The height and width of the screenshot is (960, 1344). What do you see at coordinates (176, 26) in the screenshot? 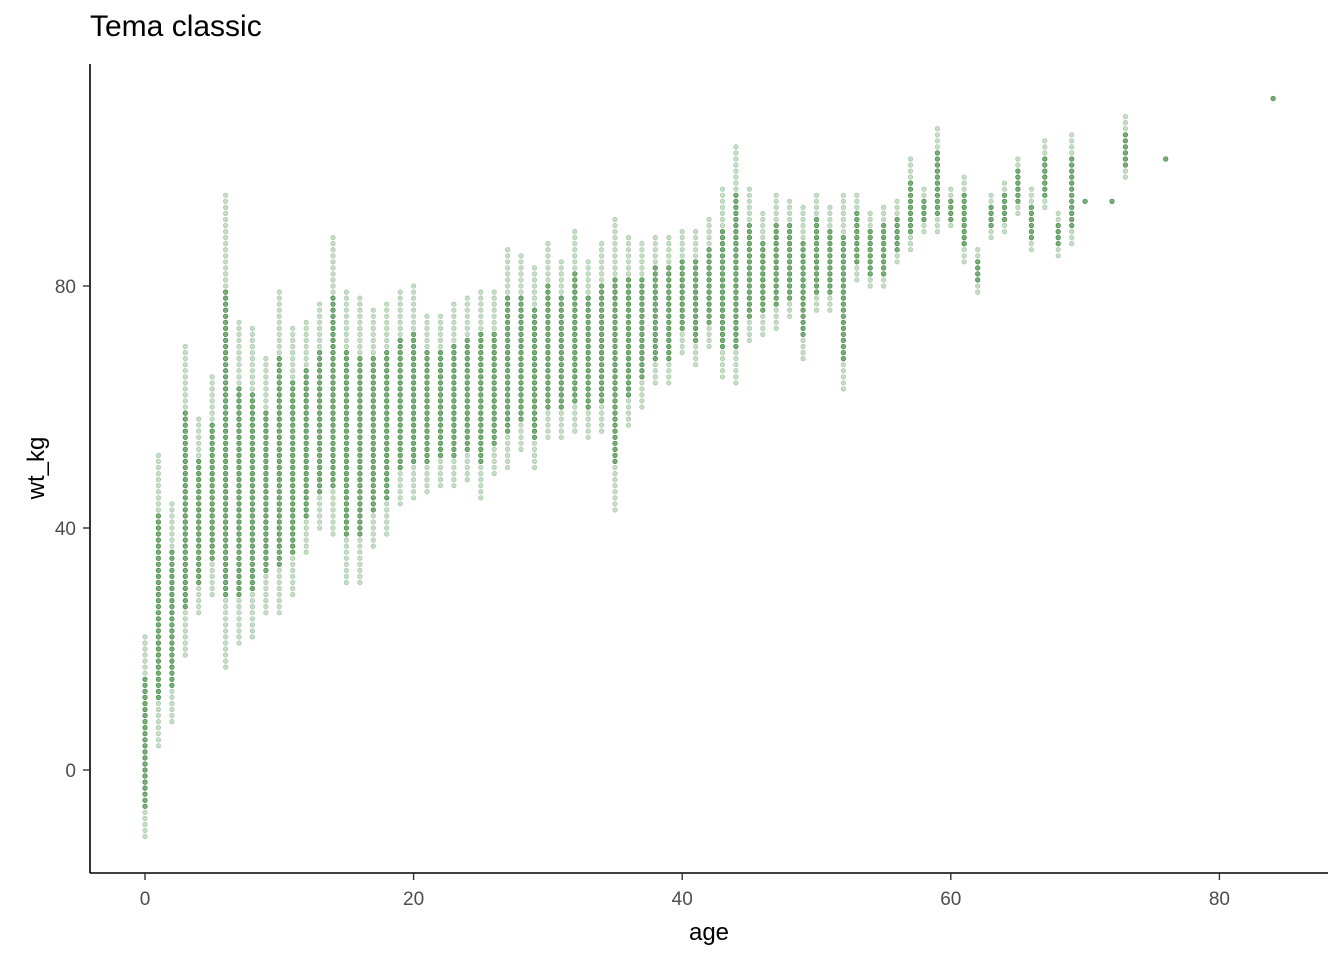
I see `chart-title: Tema classic` at bounding box center [176, 26].